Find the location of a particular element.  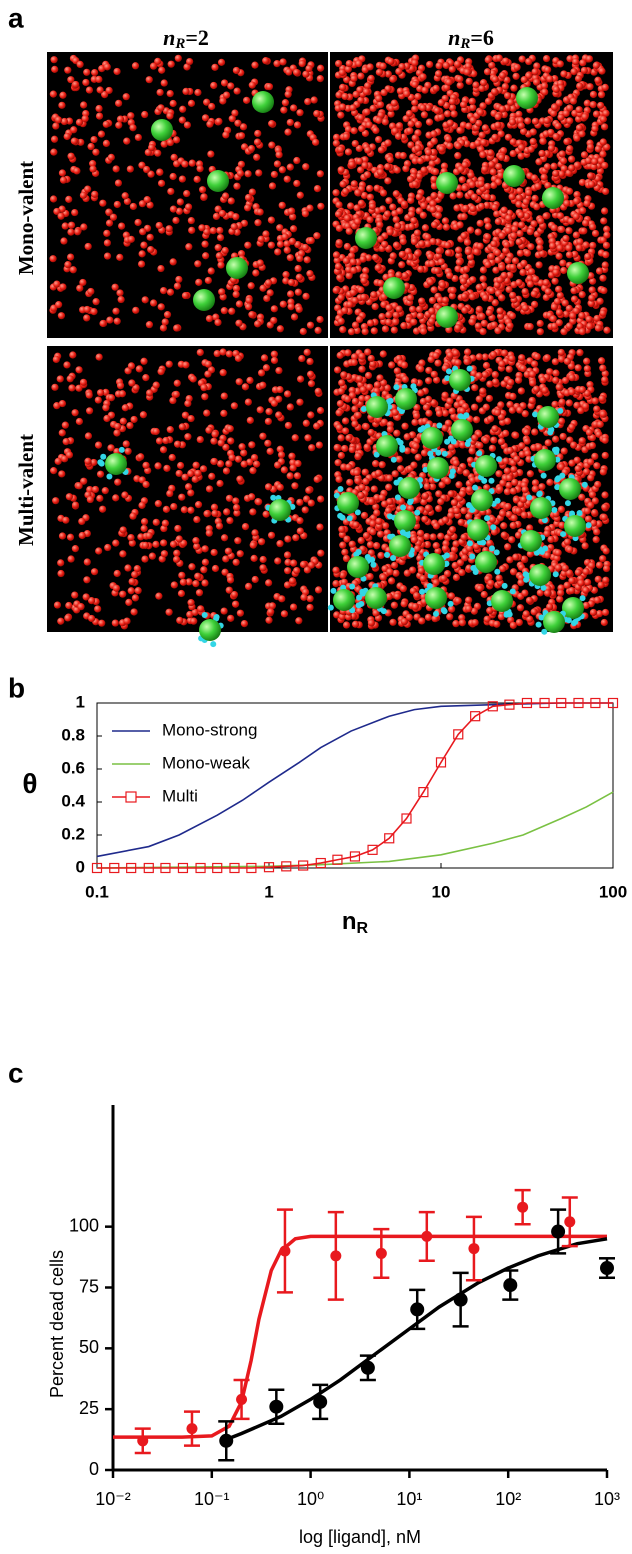

x-tick-label: 10⁻² is located at coordinates (113, 1499).